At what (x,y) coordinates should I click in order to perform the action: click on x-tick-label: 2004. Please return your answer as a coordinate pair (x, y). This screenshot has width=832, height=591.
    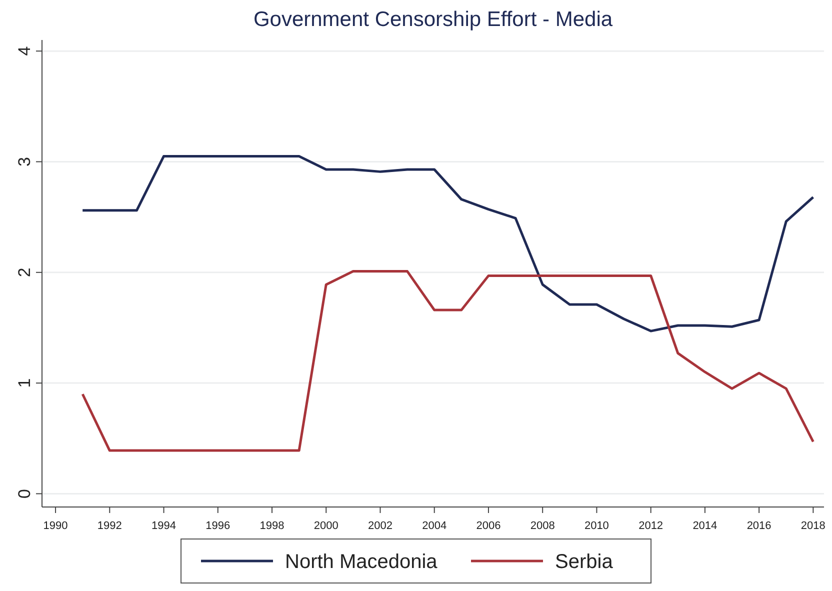
    Looking at the image, I should click on (434, 526).